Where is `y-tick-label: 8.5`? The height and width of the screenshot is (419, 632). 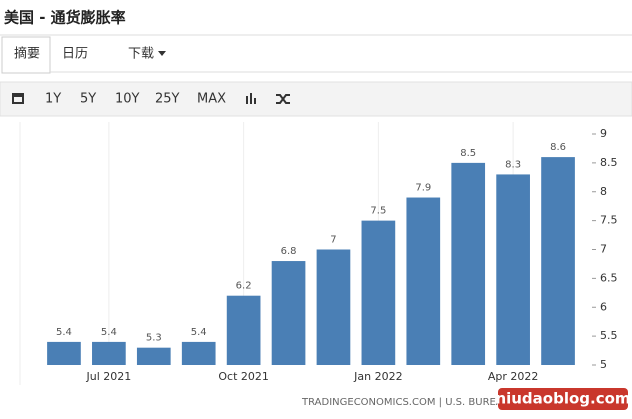
y-tick-label: 8.5 is located at coordinates (609, 162).